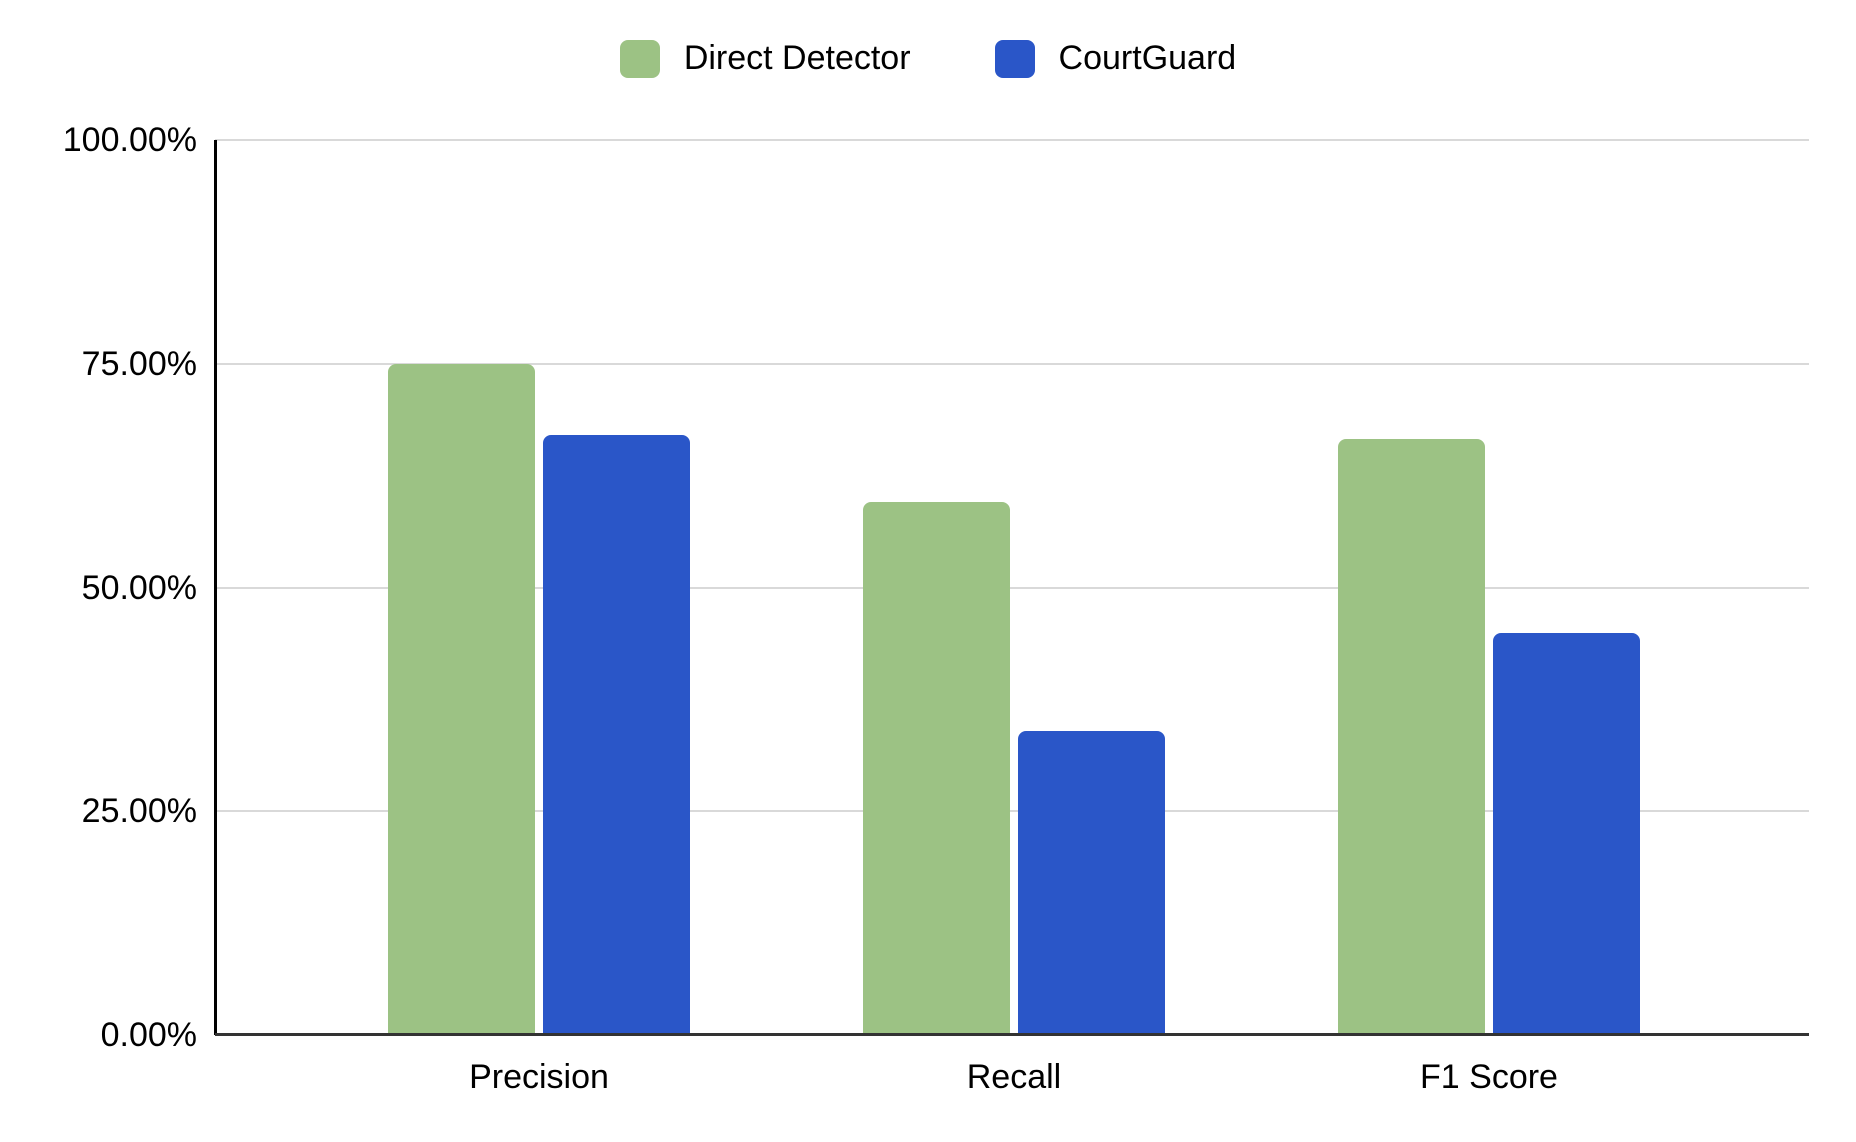 The height and width of the screenshot is (1142, 1856). I want to click on legend-label-direct-detector: Direct Detector, so click(797, 58).